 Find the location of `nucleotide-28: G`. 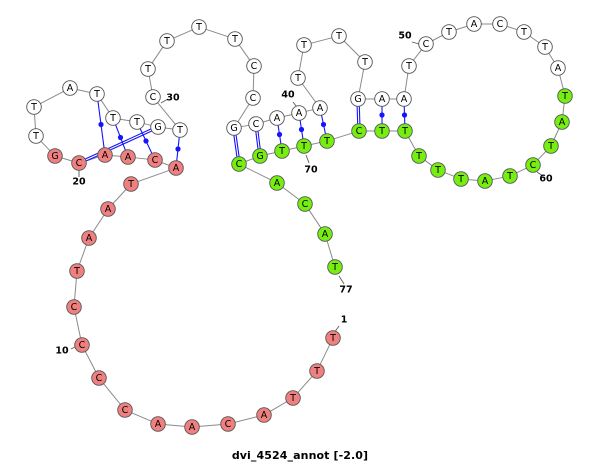

nucleotide-28: G is located at coordinates (158, 127).